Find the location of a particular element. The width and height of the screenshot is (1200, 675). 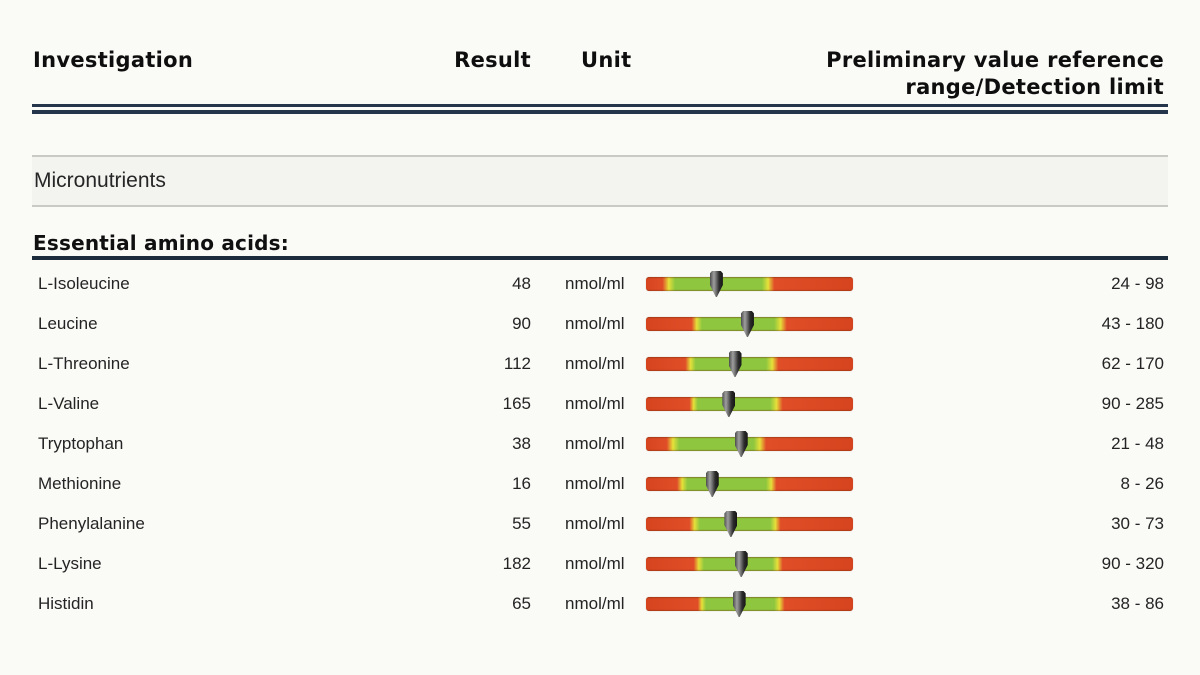

table-row: L-Threonine 112 nmol/ml 62 - 170 is located at coordinates (600, 364).